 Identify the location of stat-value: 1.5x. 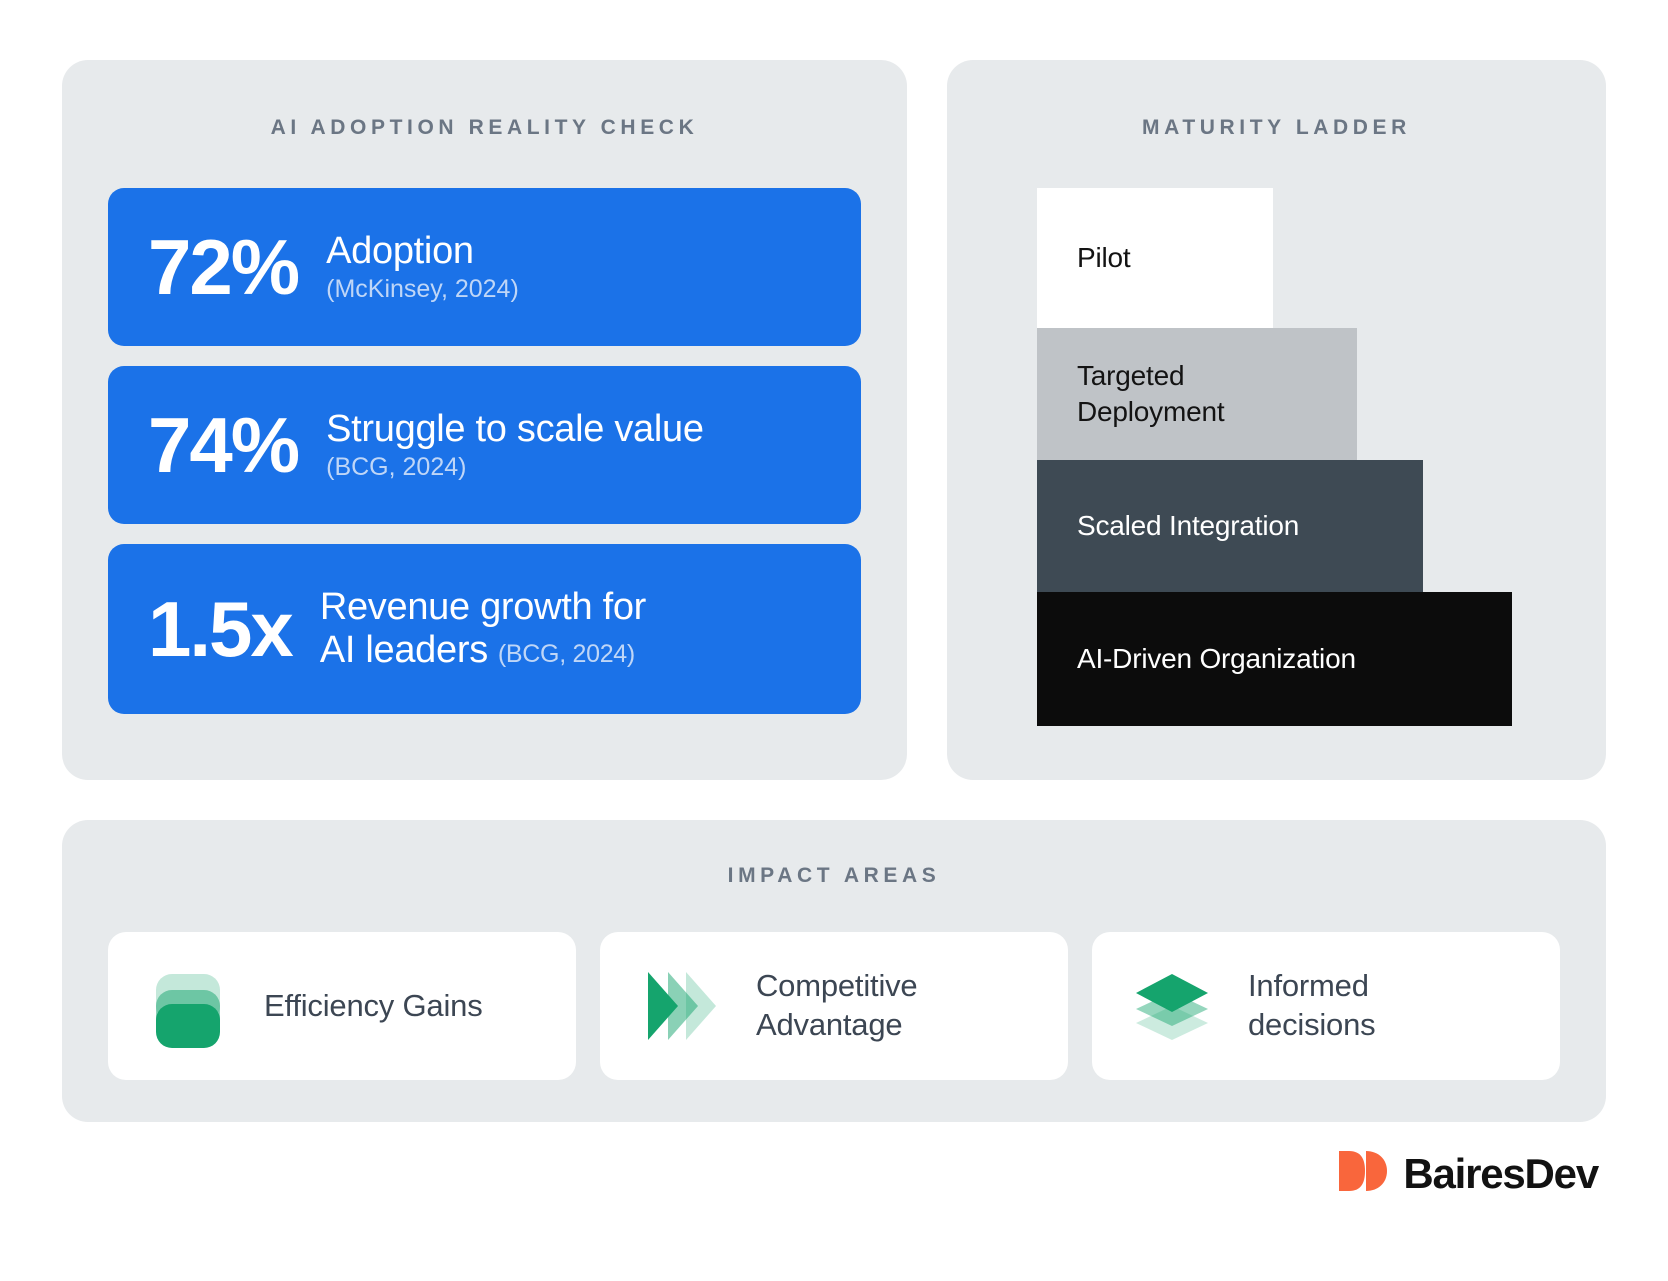
(221, 628).